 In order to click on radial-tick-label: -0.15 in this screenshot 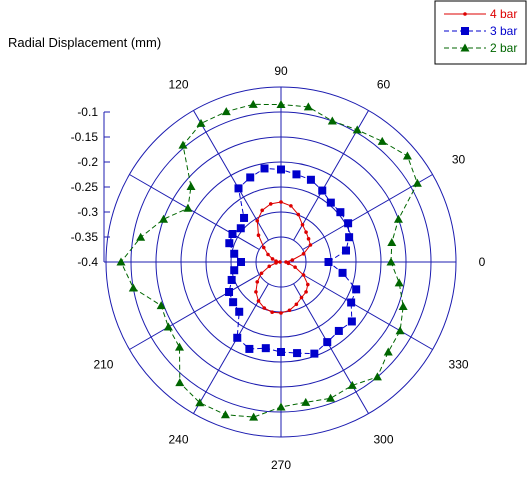, I will do `click(85, 137)`.